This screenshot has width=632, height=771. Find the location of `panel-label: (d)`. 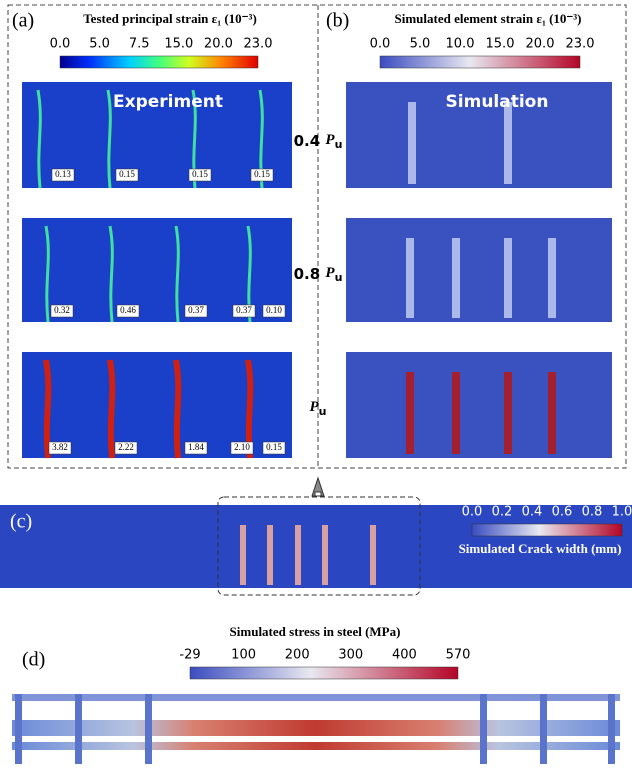

panel-label: (d) is located at coordinates (33, 660).